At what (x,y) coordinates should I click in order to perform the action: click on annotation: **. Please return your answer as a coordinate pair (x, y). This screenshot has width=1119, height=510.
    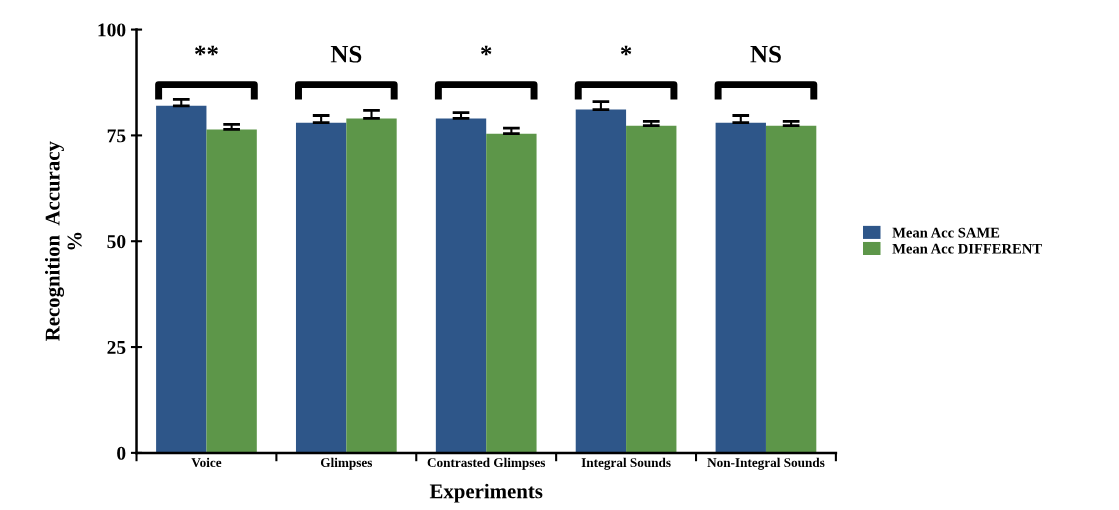
    Looking at the image, I should click on (206, 50).